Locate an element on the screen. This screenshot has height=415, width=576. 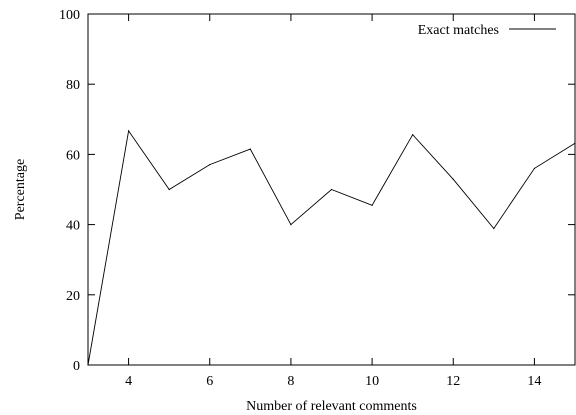
y-axis-title: Percentage is located at coordinates (20, 189).